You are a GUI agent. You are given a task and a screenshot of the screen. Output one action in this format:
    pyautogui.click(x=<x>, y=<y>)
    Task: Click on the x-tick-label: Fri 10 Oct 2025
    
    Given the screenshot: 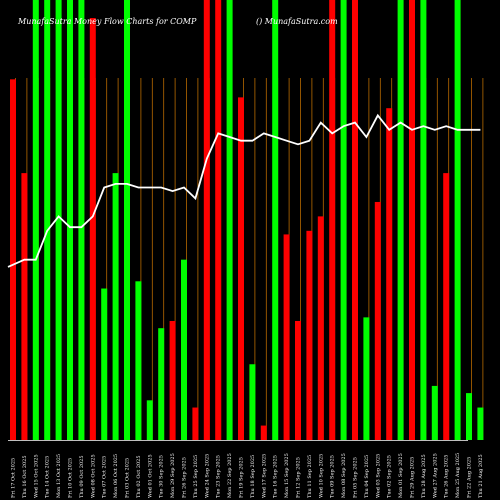 What is the action you would take?
    pyautogui.click(x=71, y=478)
    